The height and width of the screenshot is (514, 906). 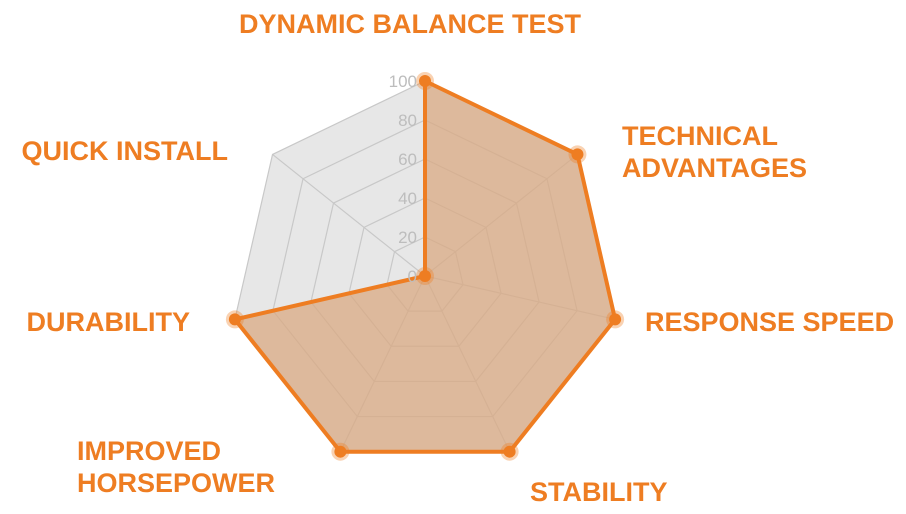 What do you see at coordinates (412, 276) in the screenshot?
I see `tick-label: 0` at bounding box center [412, 276].